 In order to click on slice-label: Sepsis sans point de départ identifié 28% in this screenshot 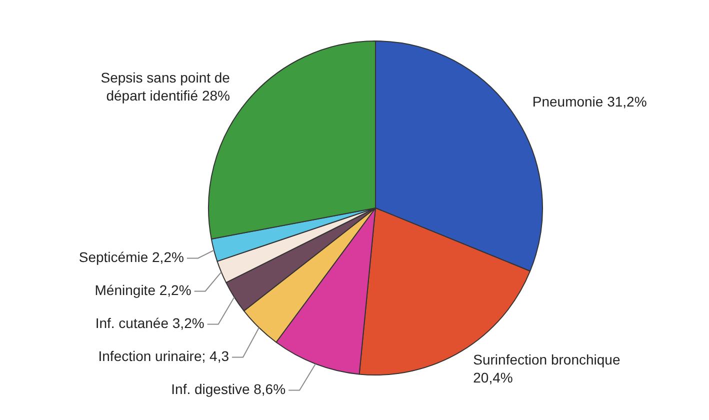, I will do `click(165, 86)`.